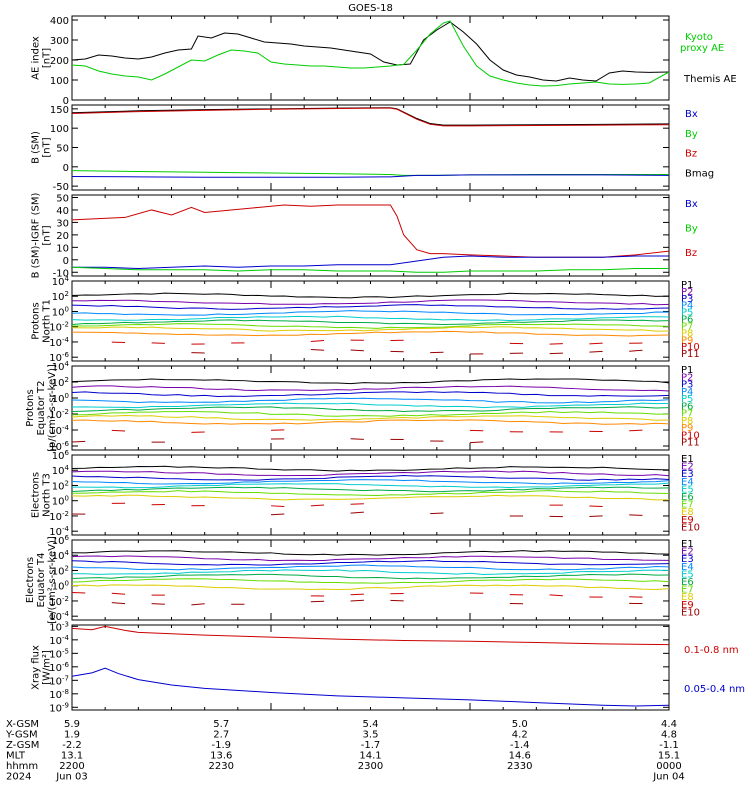 The height and width of the screenshot is (800, 750). What do you see at coordinates (36, 495) in the screenshot?
I see `y-axis-label: Electrons` at bounding box center [36, 495].